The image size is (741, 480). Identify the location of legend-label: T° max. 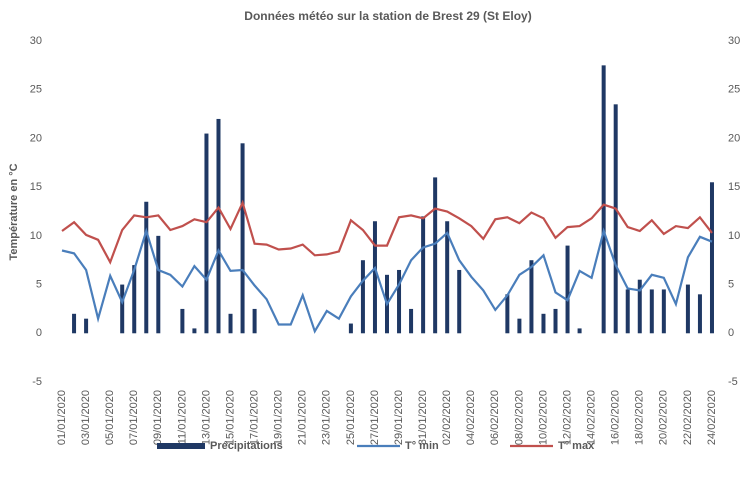
(576, 446).